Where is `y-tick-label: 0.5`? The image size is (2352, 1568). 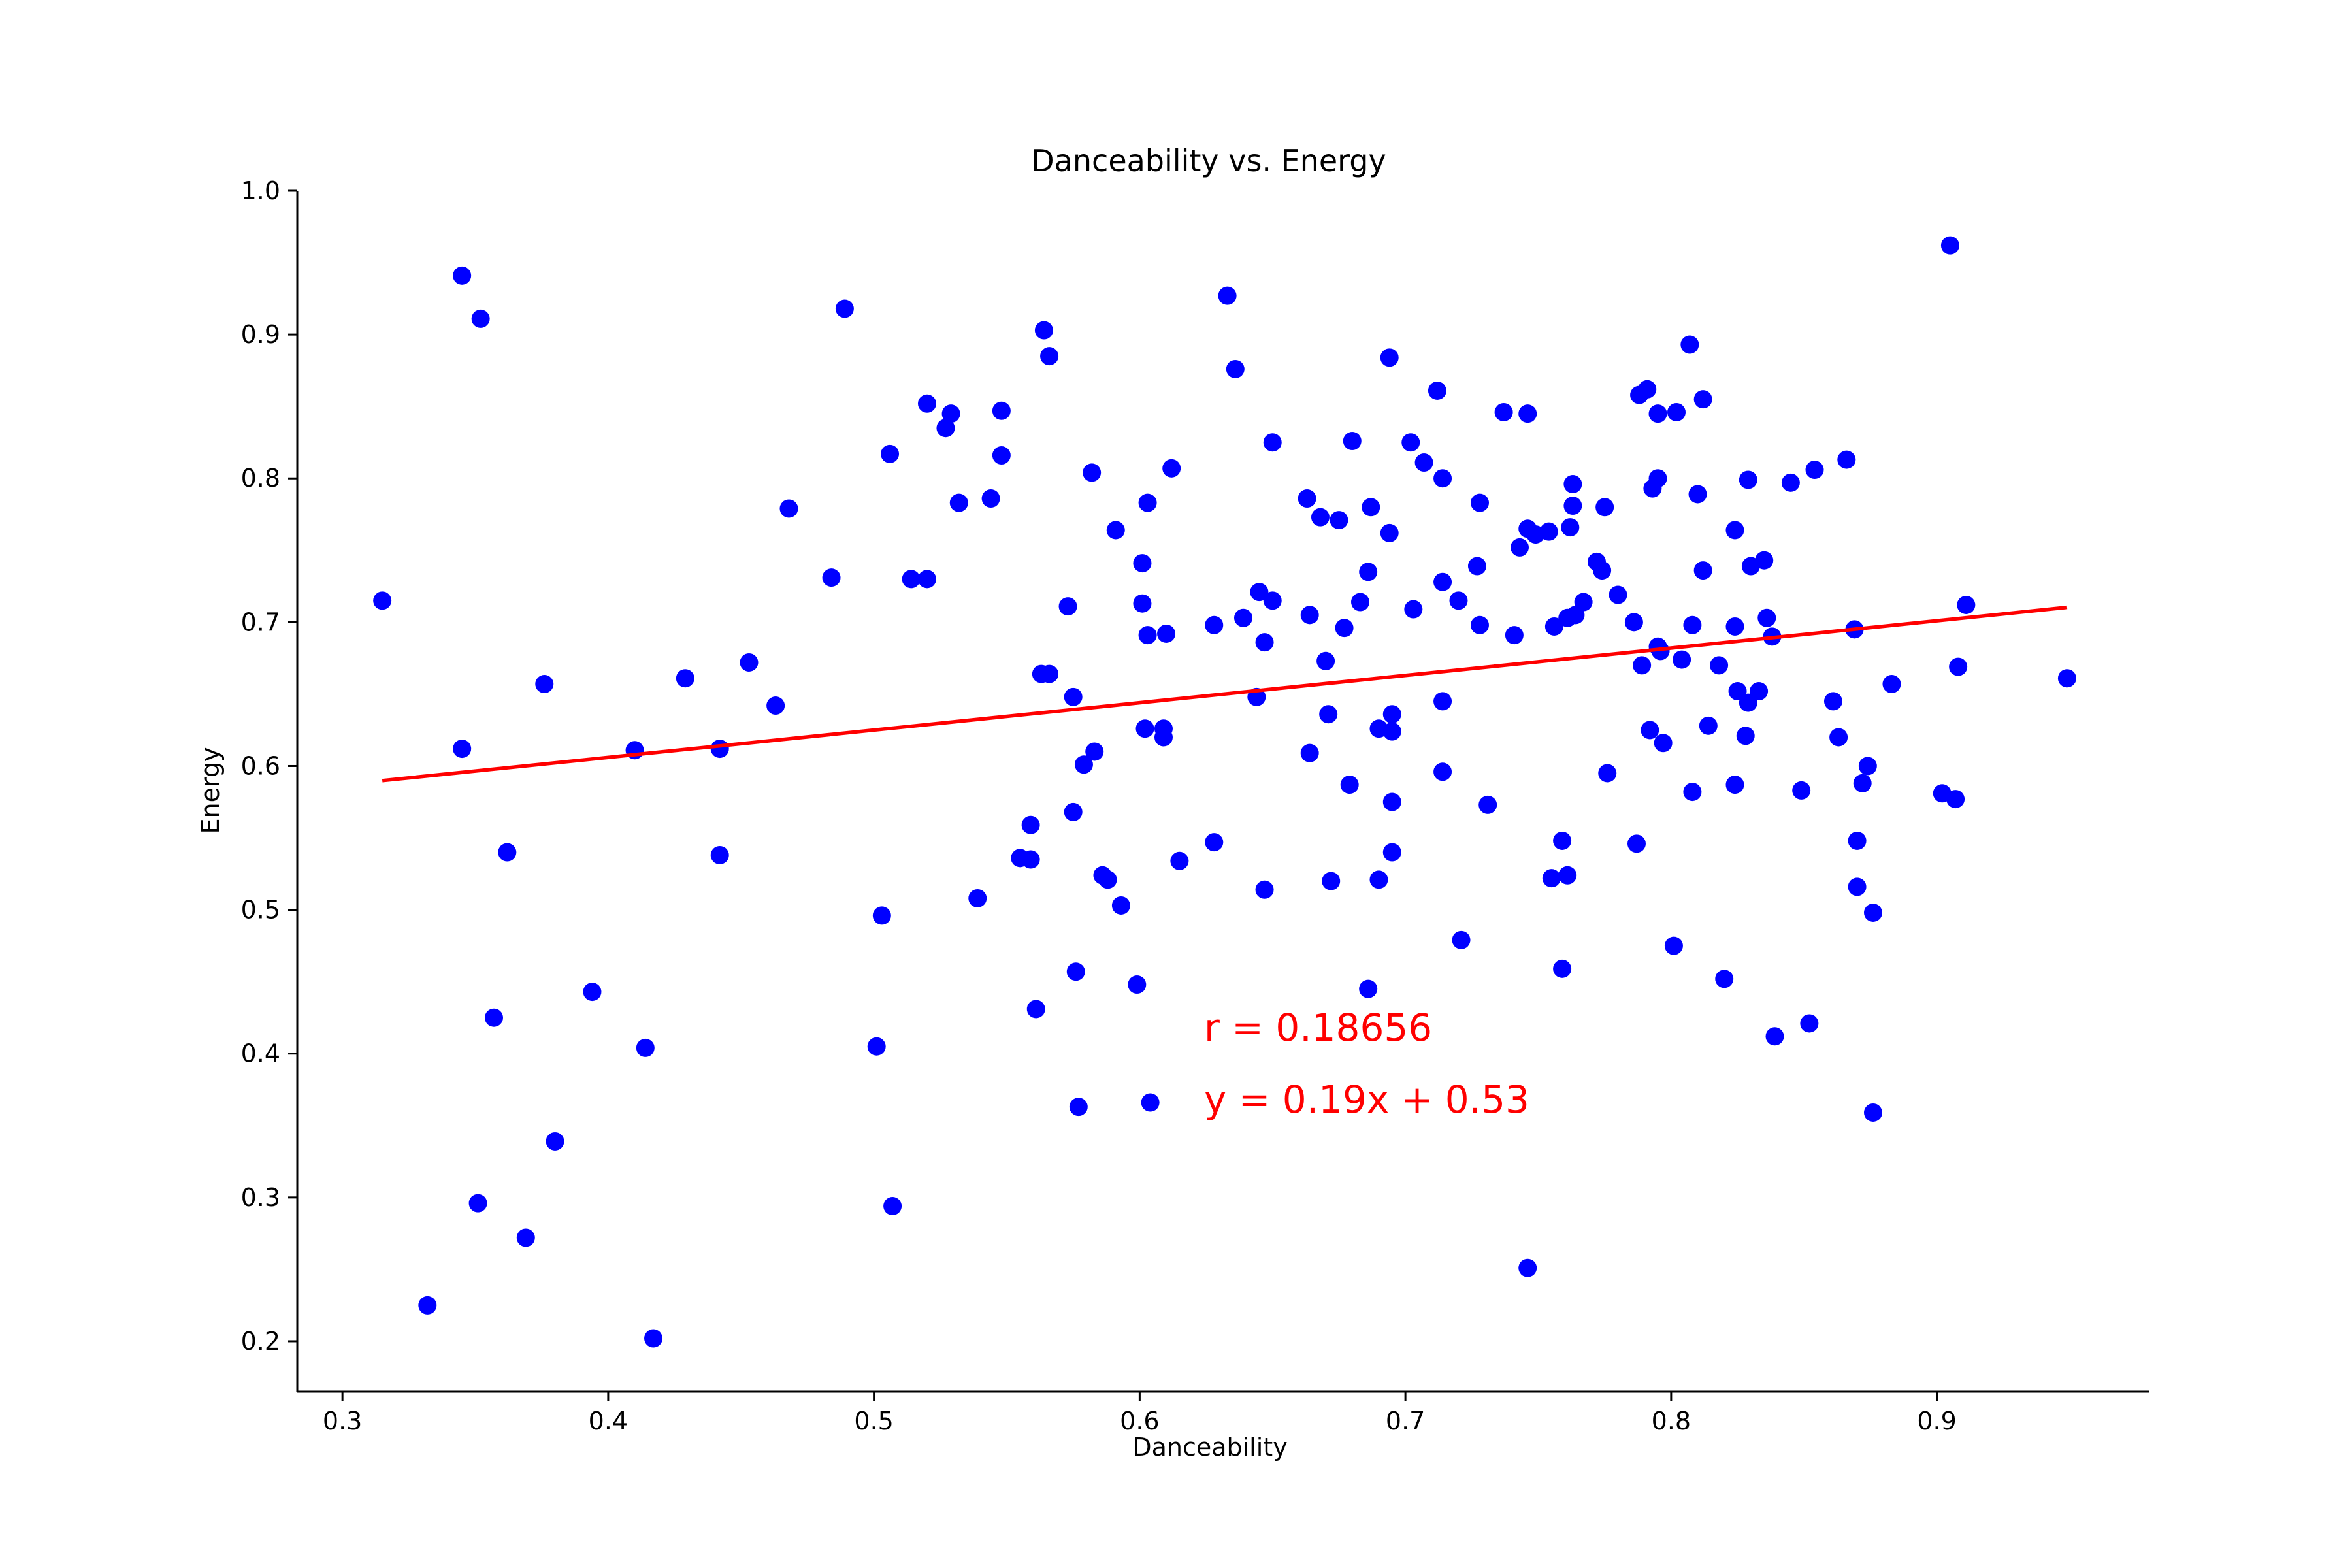
y-tick-label: 0.5 is located at coordinates (260, 910).